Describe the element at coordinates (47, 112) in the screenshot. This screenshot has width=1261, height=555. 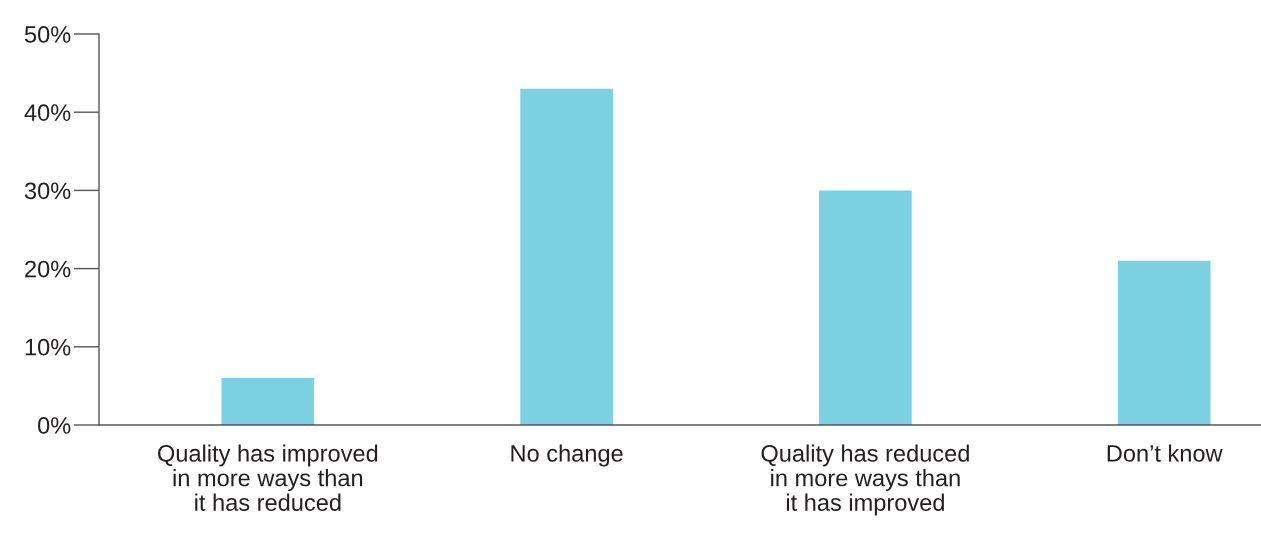
I see `y-tick-label: 40%` at that location.